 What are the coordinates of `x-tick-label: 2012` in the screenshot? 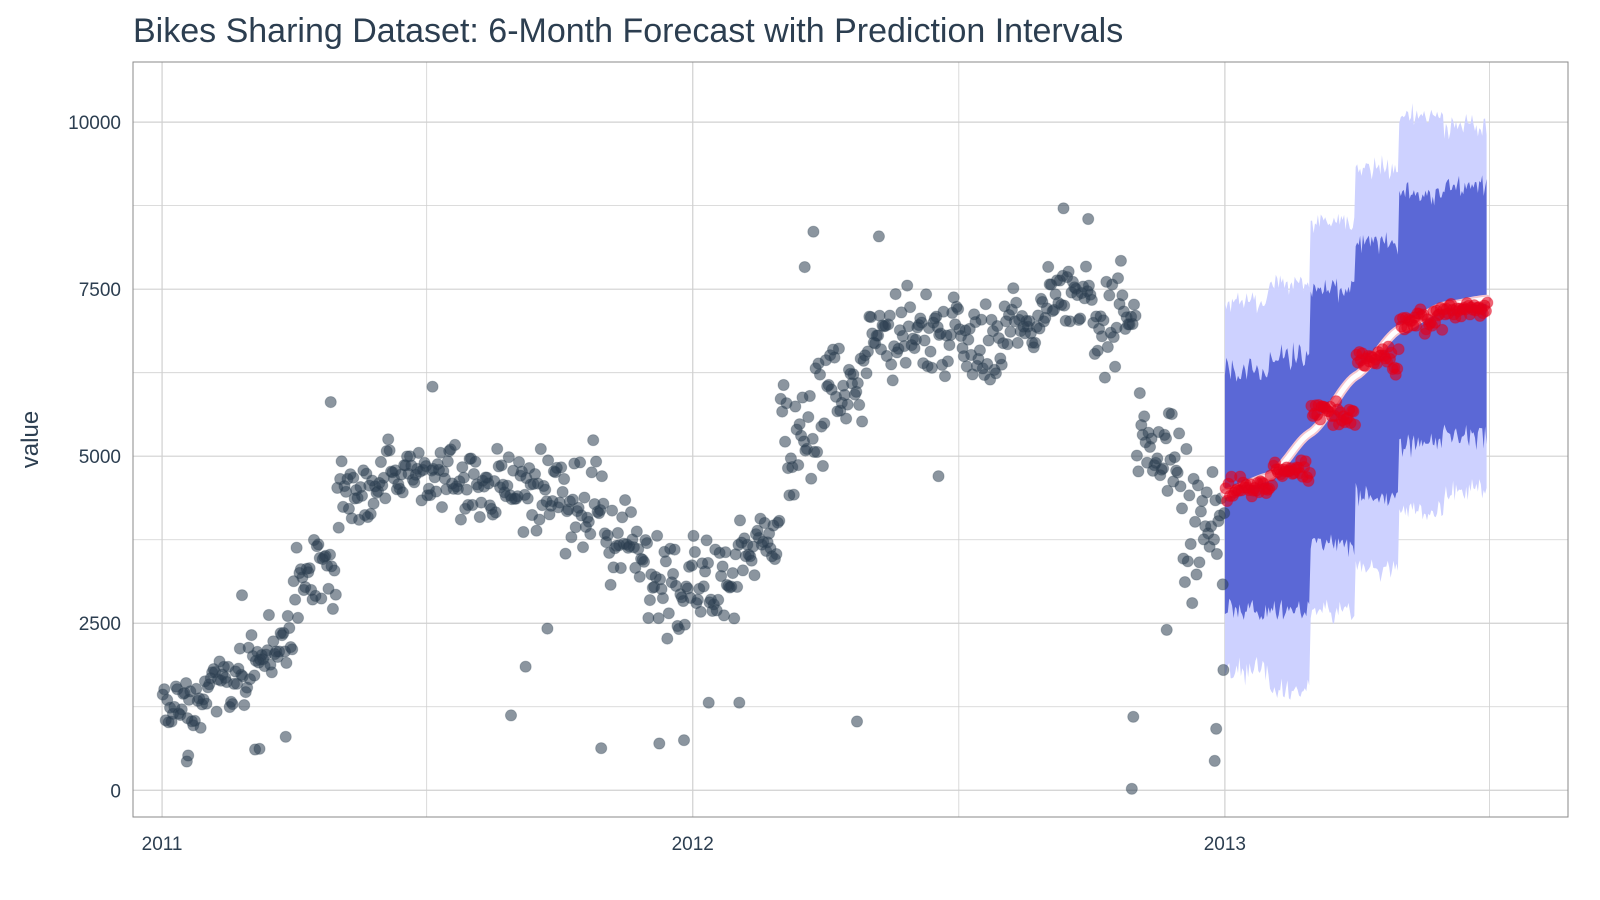 It's located at (693, 844).